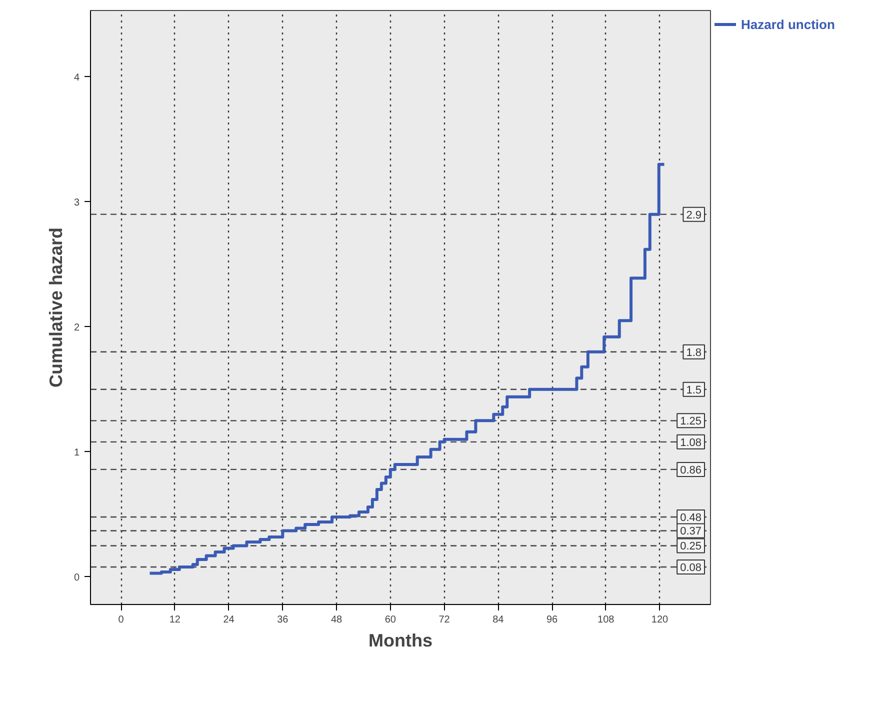 This screenshot has width=884, height=704. What do you see at coordinates (788, 24) in the screenshot?
I see `text: Hazard unction` at bounding box center [788, 24].